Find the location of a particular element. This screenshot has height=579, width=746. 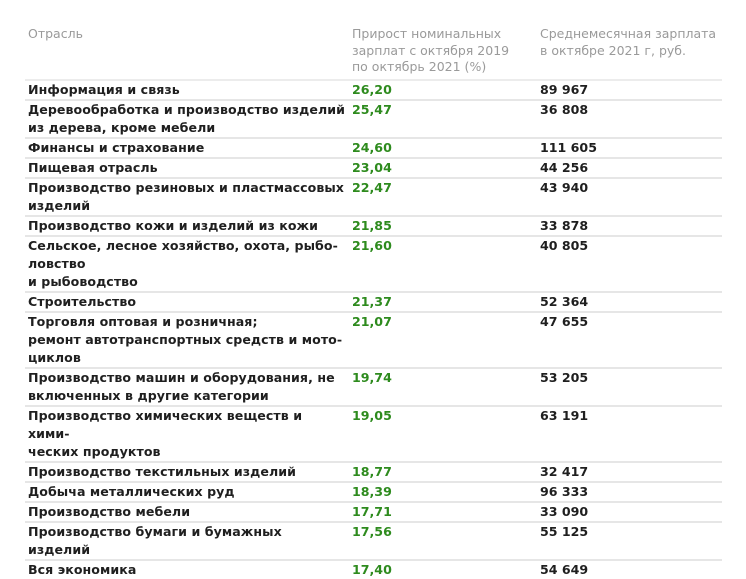

cell-growth-percent: 21,85 is located at coordinates (441, 226).